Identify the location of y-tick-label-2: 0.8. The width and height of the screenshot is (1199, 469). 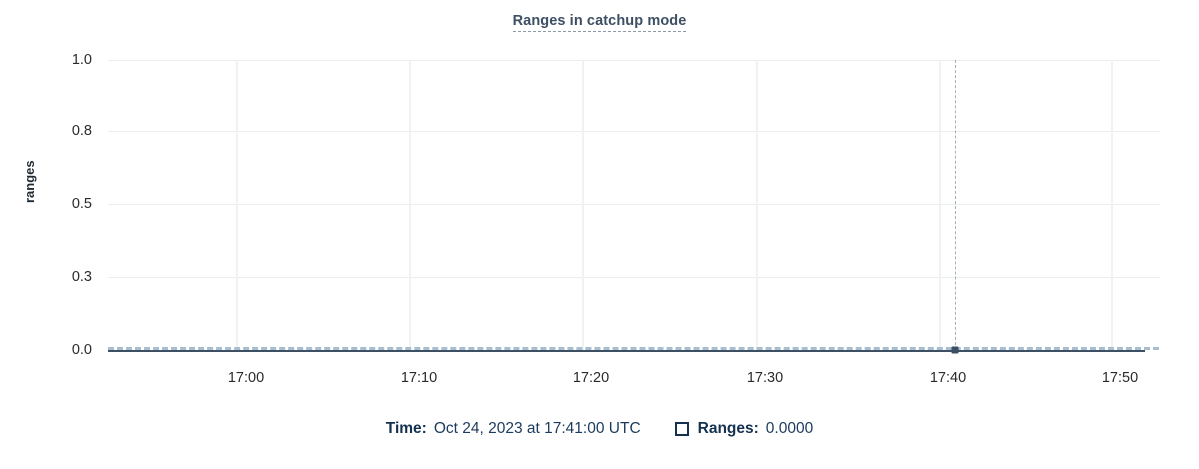
(81, 131).